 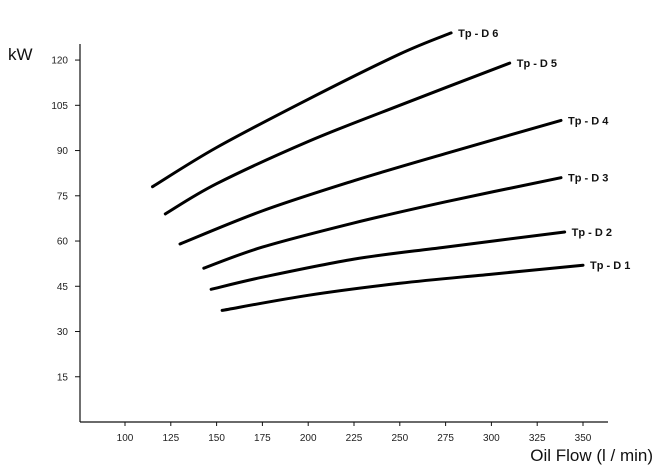 What do you see at coordinates (399, 438) in the screenshot?
I see `x-tick-label: 250` at bounding box center [399, 438].